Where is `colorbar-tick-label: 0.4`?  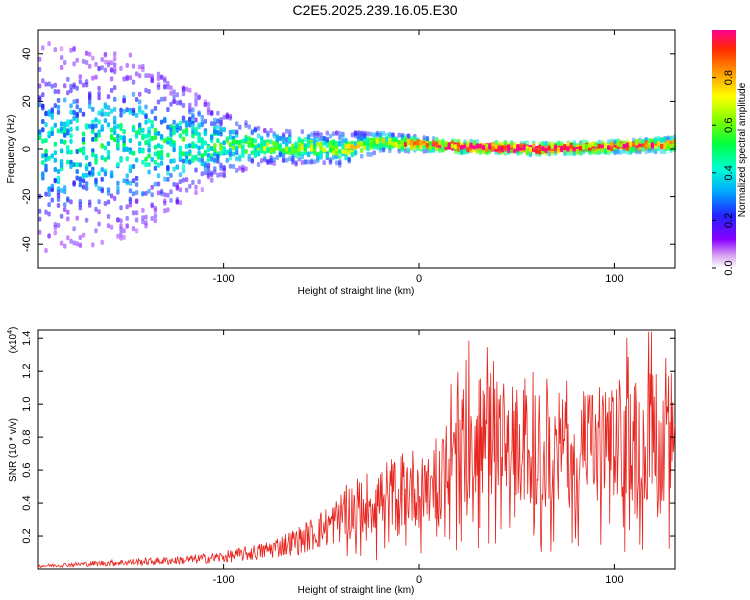 colorbar-tick-label: 0.4 is located at coordinates (729, 172).